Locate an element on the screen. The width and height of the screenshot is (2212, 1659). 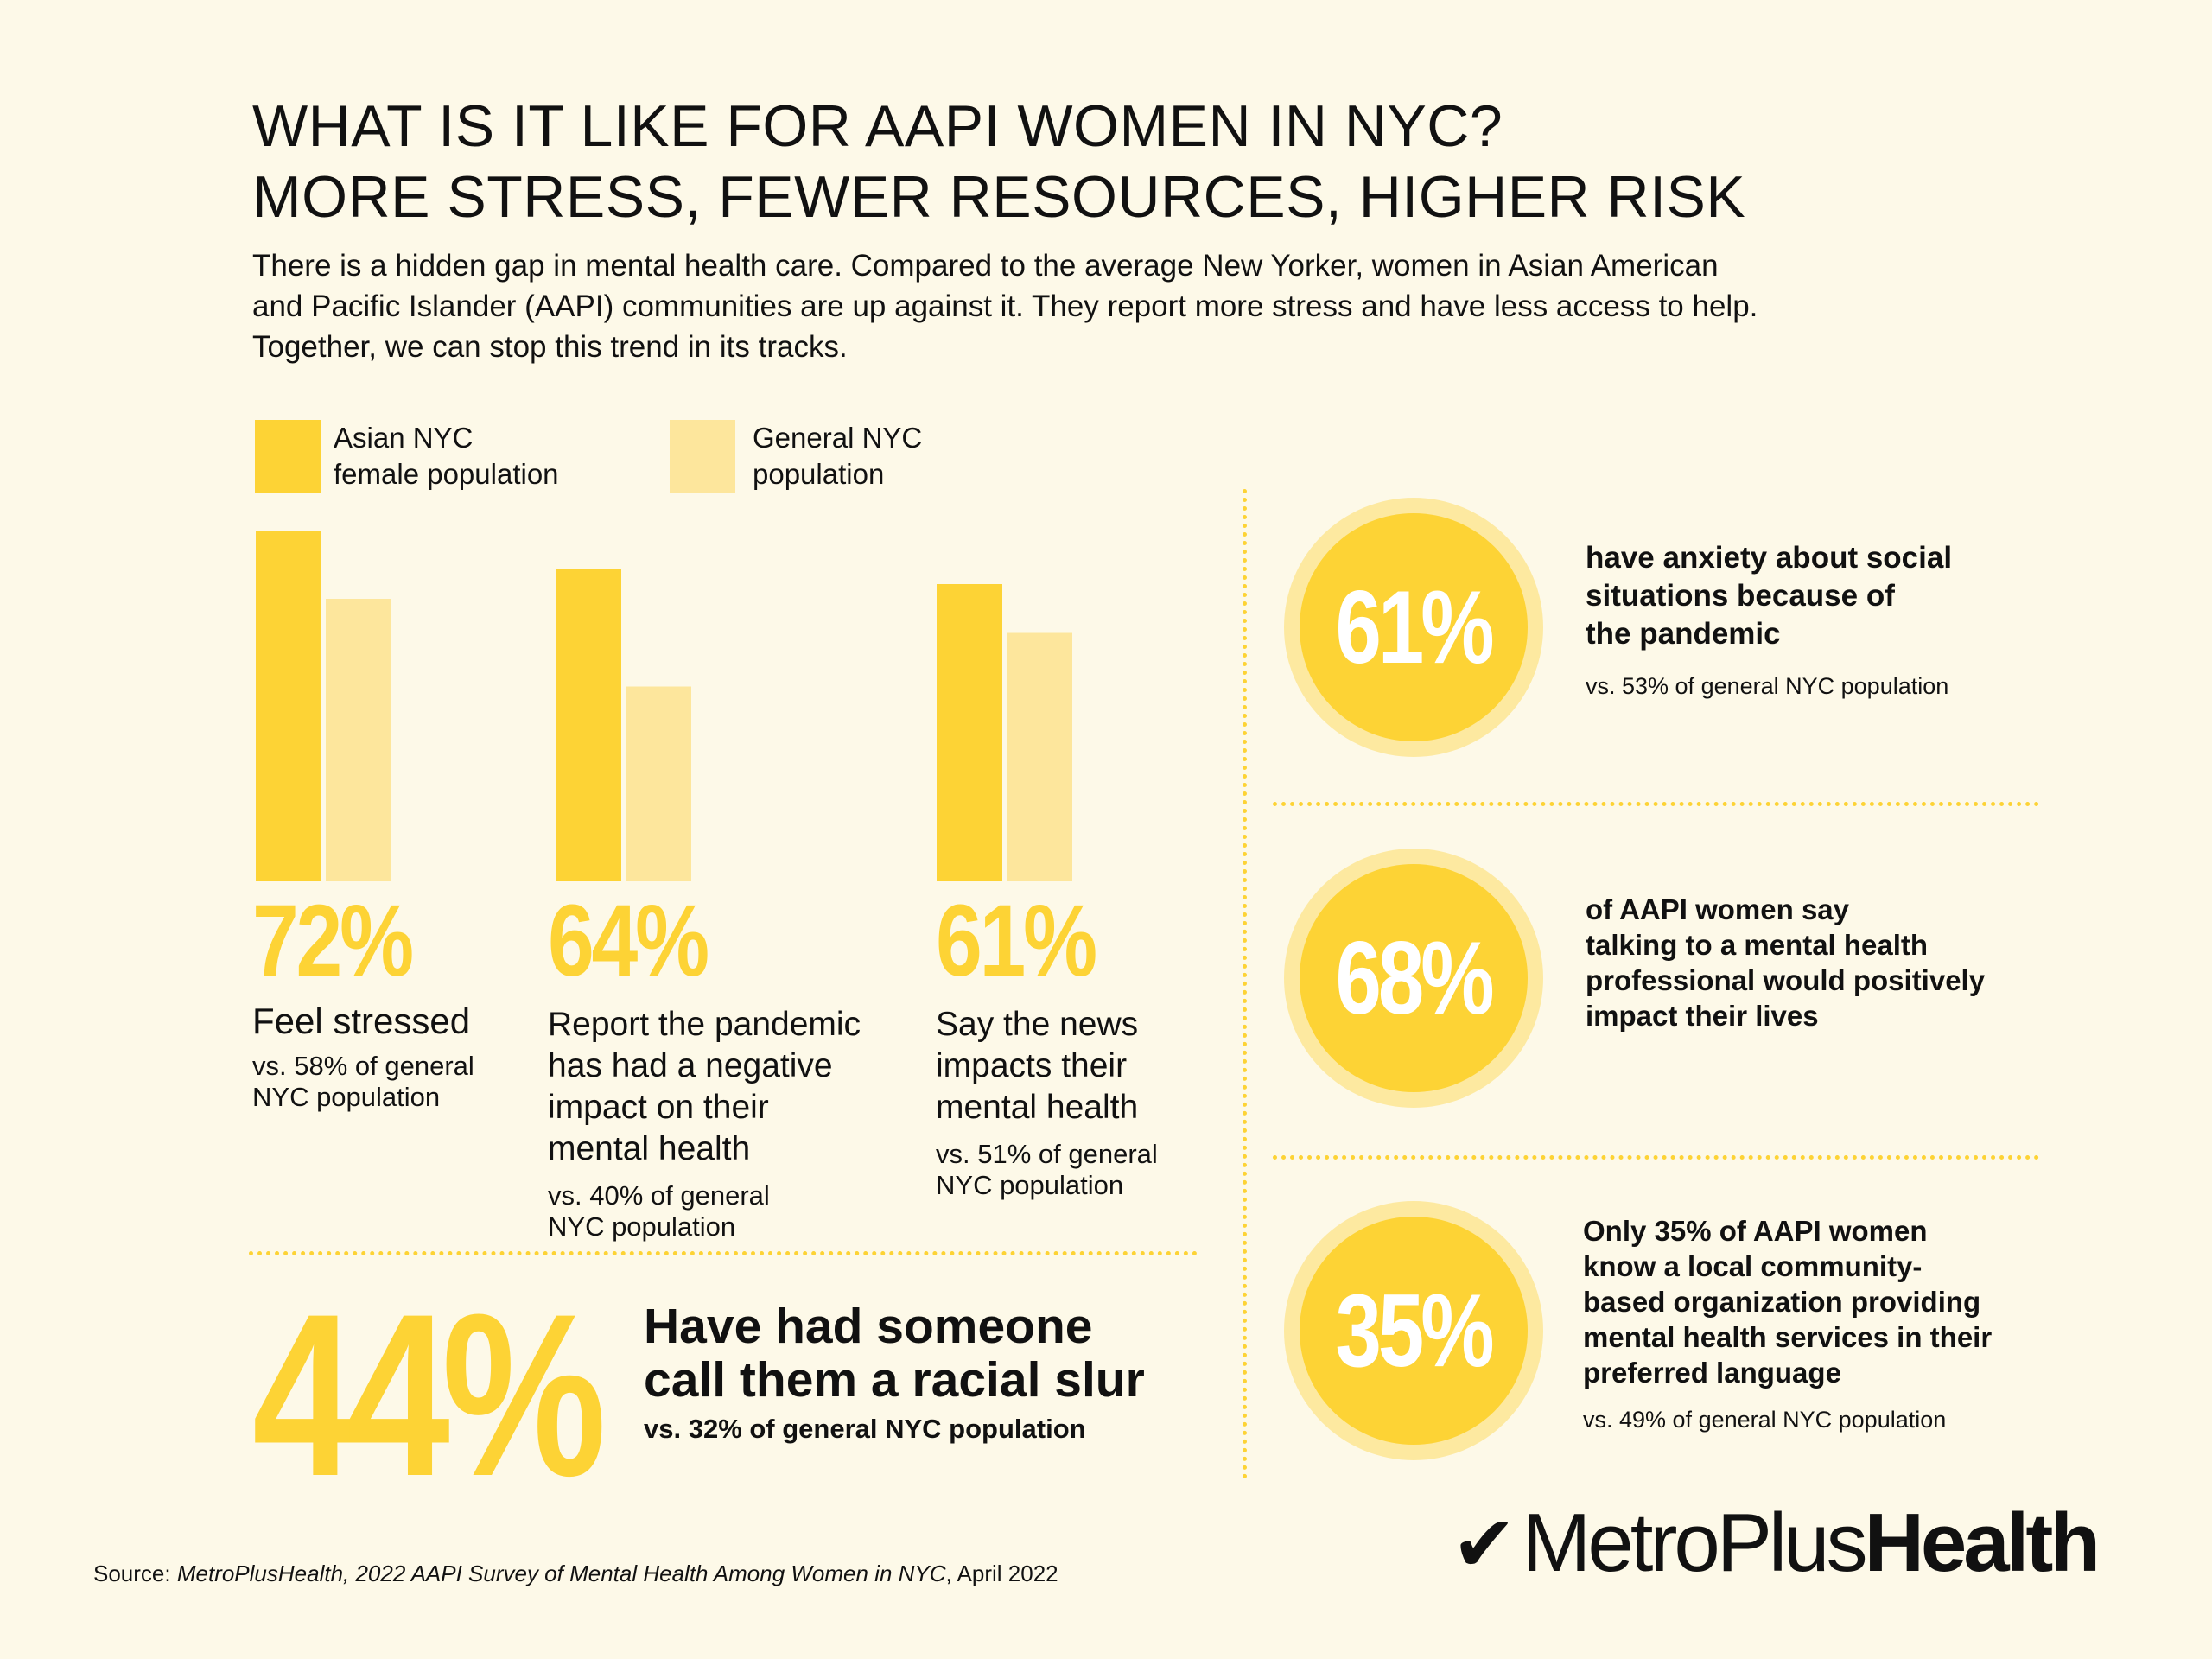
stat-label-stressed: Feel stressed is located at coordinates (390, 1021).